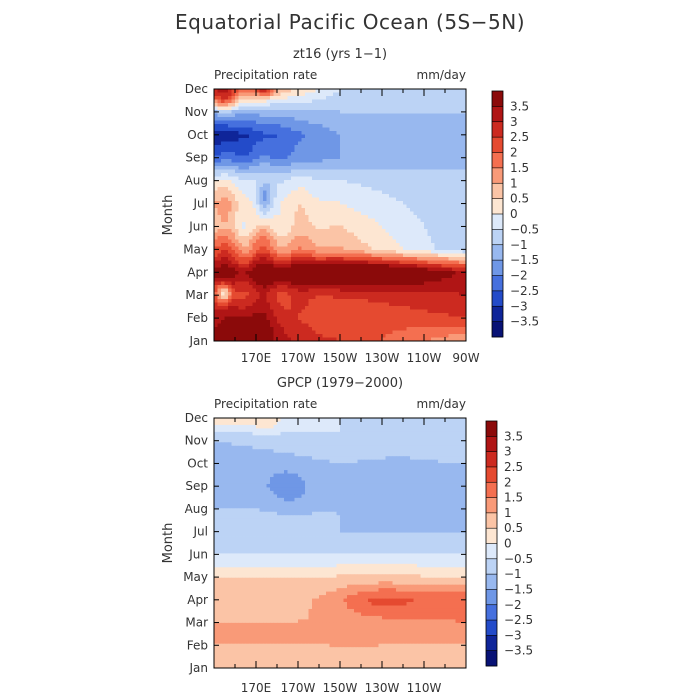  Describe the element at coordinates (265, 75) in the screenshot. I see `panel-subtitle-left: Precipitation rate` at that location.